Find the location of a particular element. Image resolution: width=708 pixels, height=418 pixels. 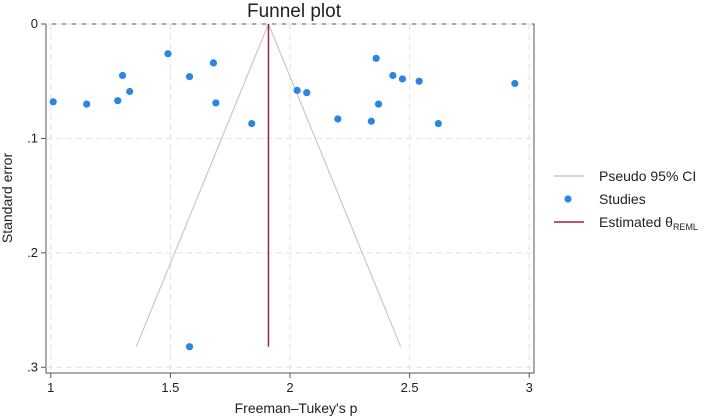

pseudo-ci-upper-line is located at coordinates (334, 185).